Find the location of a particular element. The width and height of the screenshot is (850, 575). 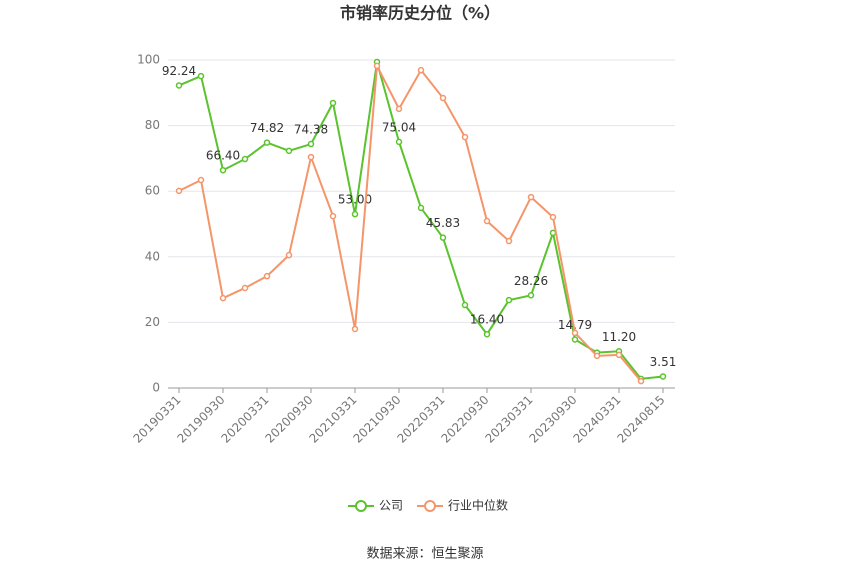

data-label: 45.83 is located at coordinates (443, 223).